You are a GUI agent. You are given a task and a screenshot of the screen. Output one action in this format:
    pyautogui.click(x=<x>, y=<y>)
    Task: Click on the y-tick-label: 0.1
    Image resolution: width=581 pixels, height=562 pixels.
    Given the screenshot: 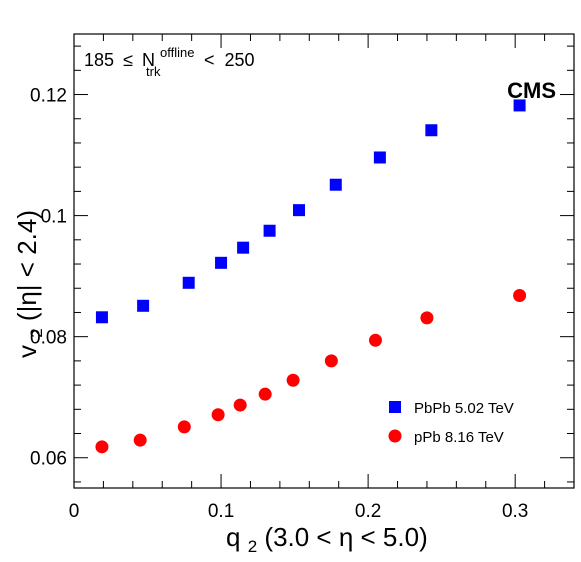 What is the action you would take?
    pyautogui.click(x=54, y=217)
    